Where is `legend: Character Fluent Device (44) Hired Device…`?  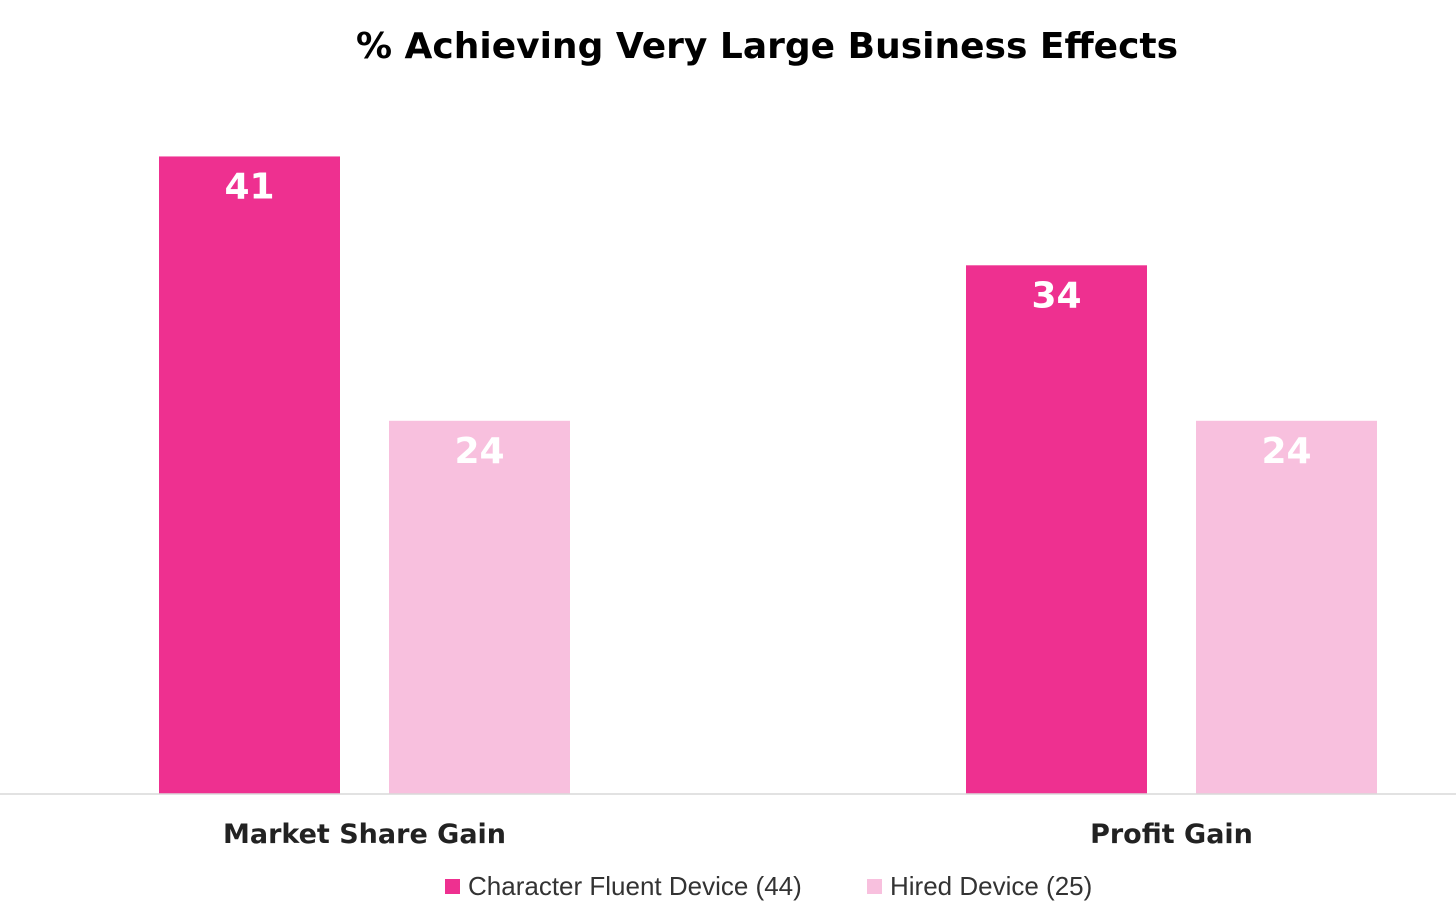
legend: Character Fluent Device (44) Hired Device… is located at coordinates (768, 886).